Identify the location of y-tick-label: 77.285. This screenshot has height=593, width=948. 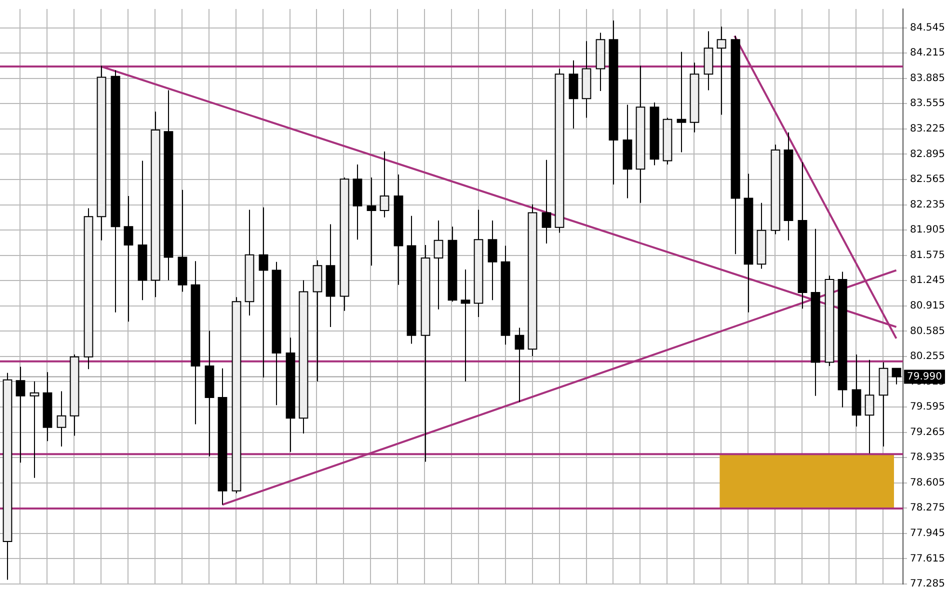
(928, 584).